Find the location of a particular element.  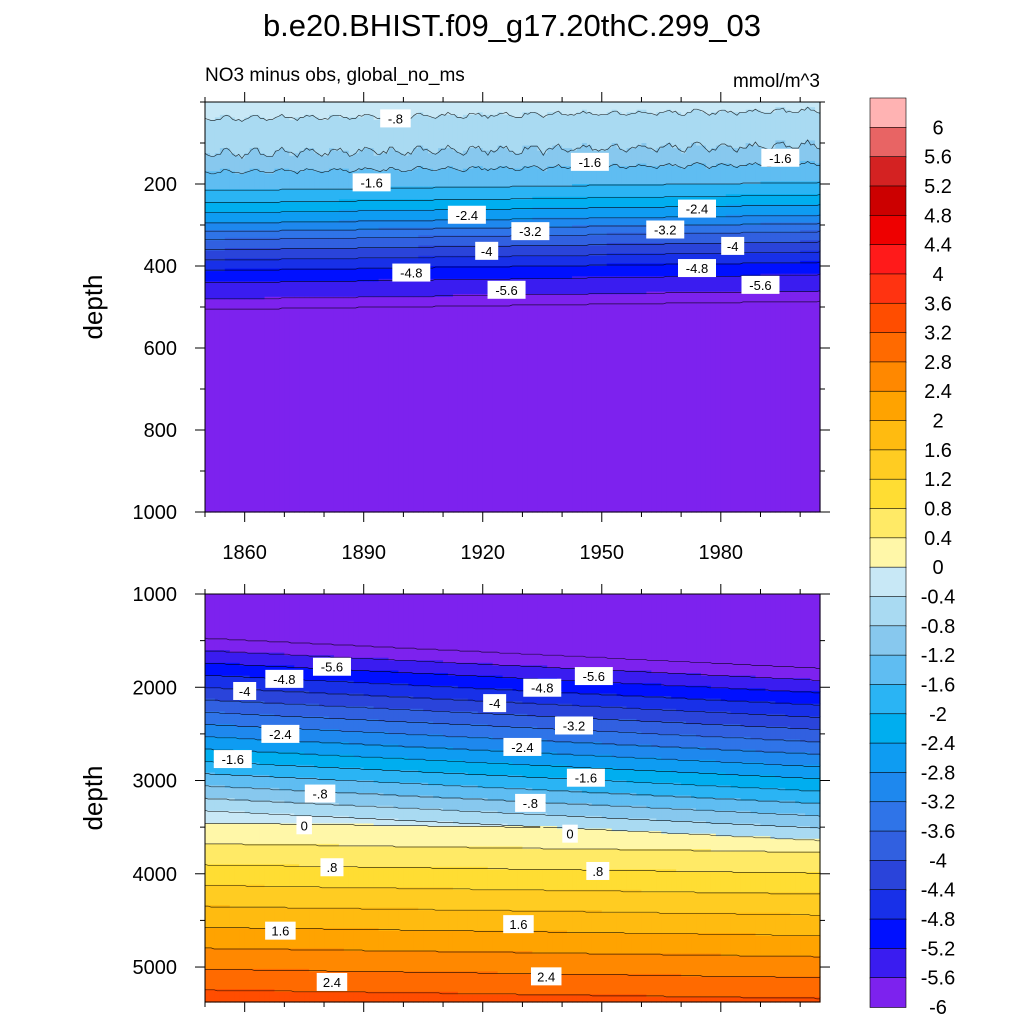

contour-label-box is located at coordinates (522, 746).